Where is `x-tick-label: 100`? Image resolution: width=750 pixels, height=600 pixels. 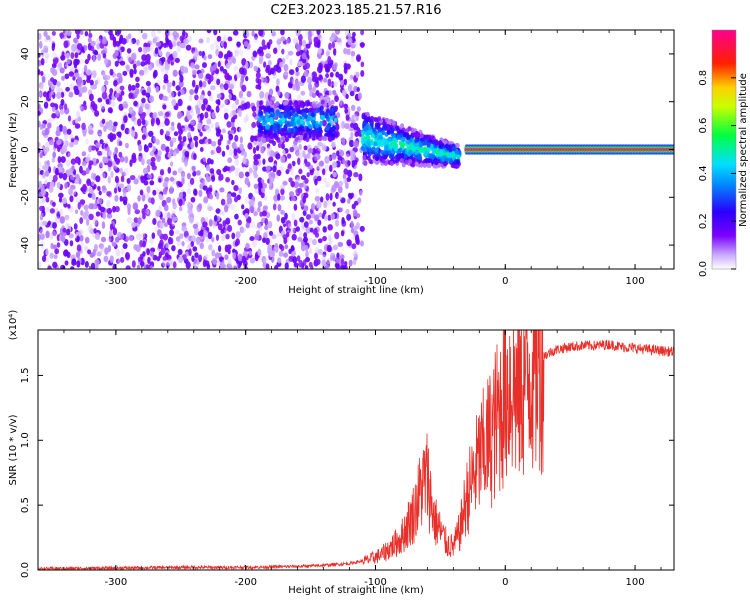
x-tick-label: 100 is located at coordinates (635, 582).